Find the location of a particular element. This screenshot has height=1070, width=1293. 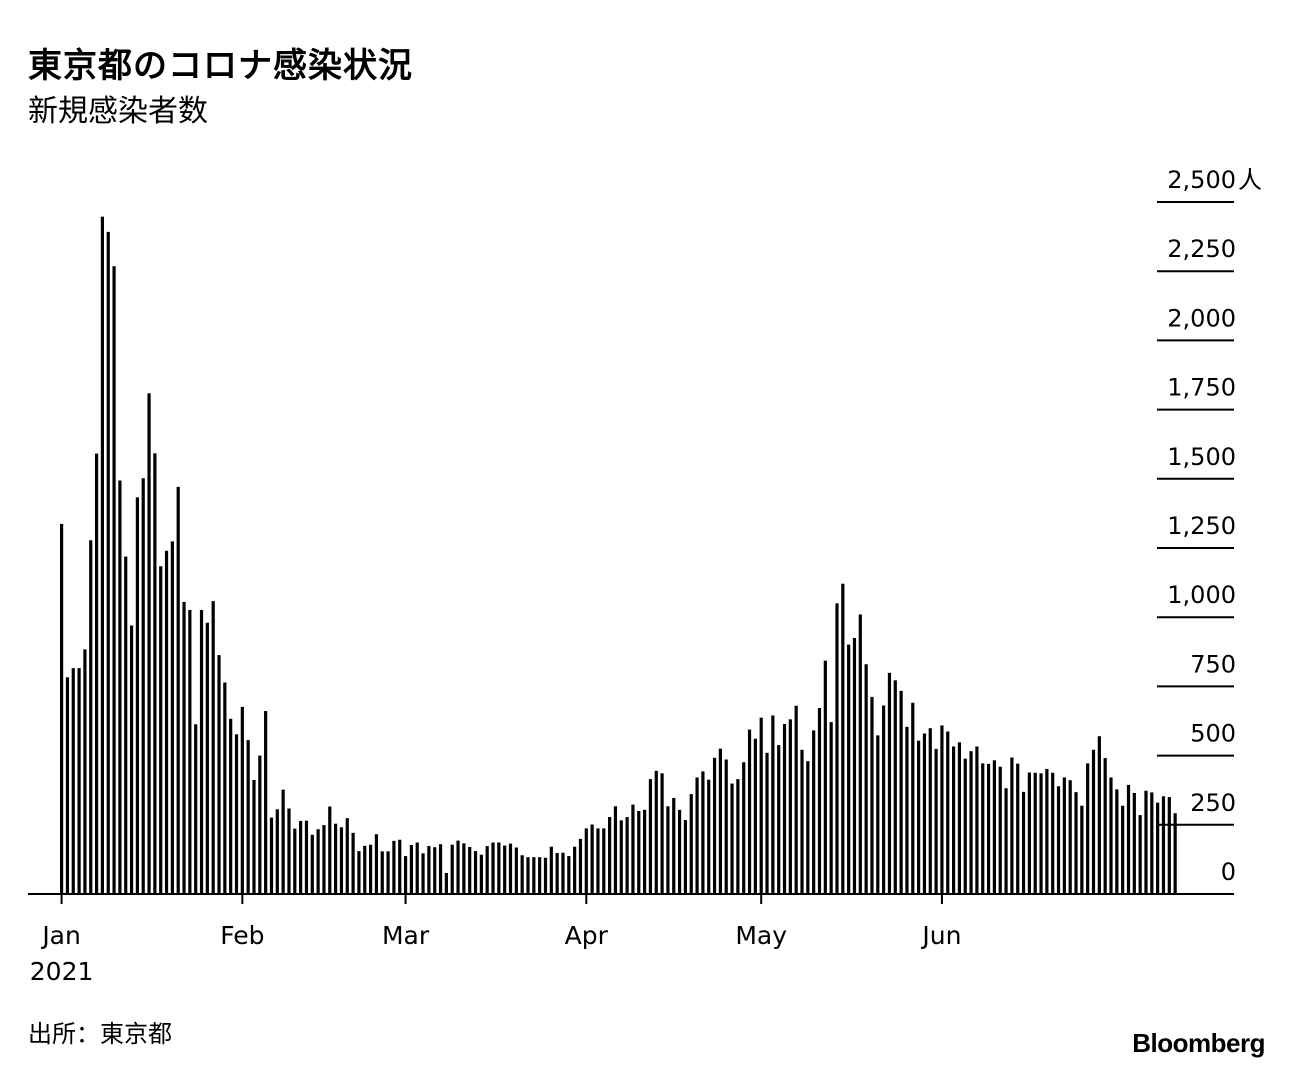

x-tick-label: Apr is located at coordinates (587, 935).